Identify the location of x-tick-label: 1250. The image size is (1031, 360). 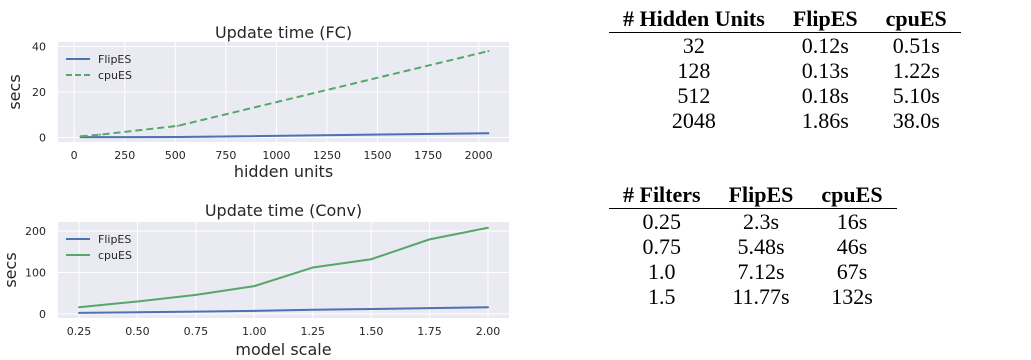
(327, 155).